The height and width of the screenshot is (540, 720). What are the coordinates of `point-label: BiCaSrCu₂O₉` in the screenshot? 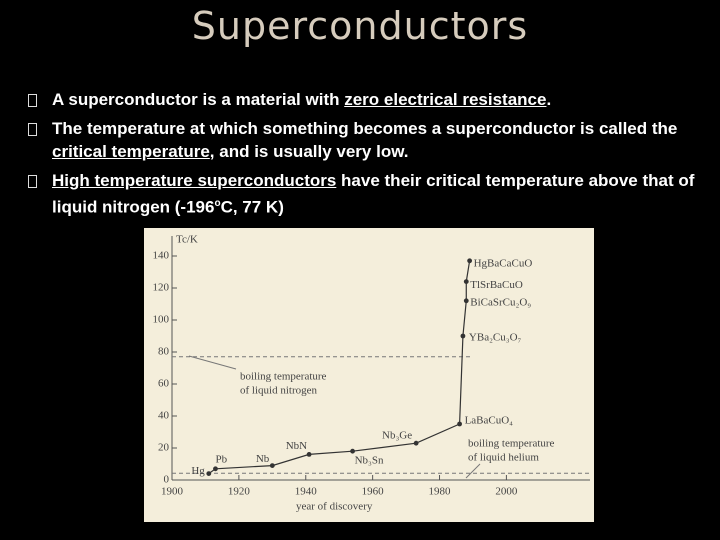 It's located at (500, 302).